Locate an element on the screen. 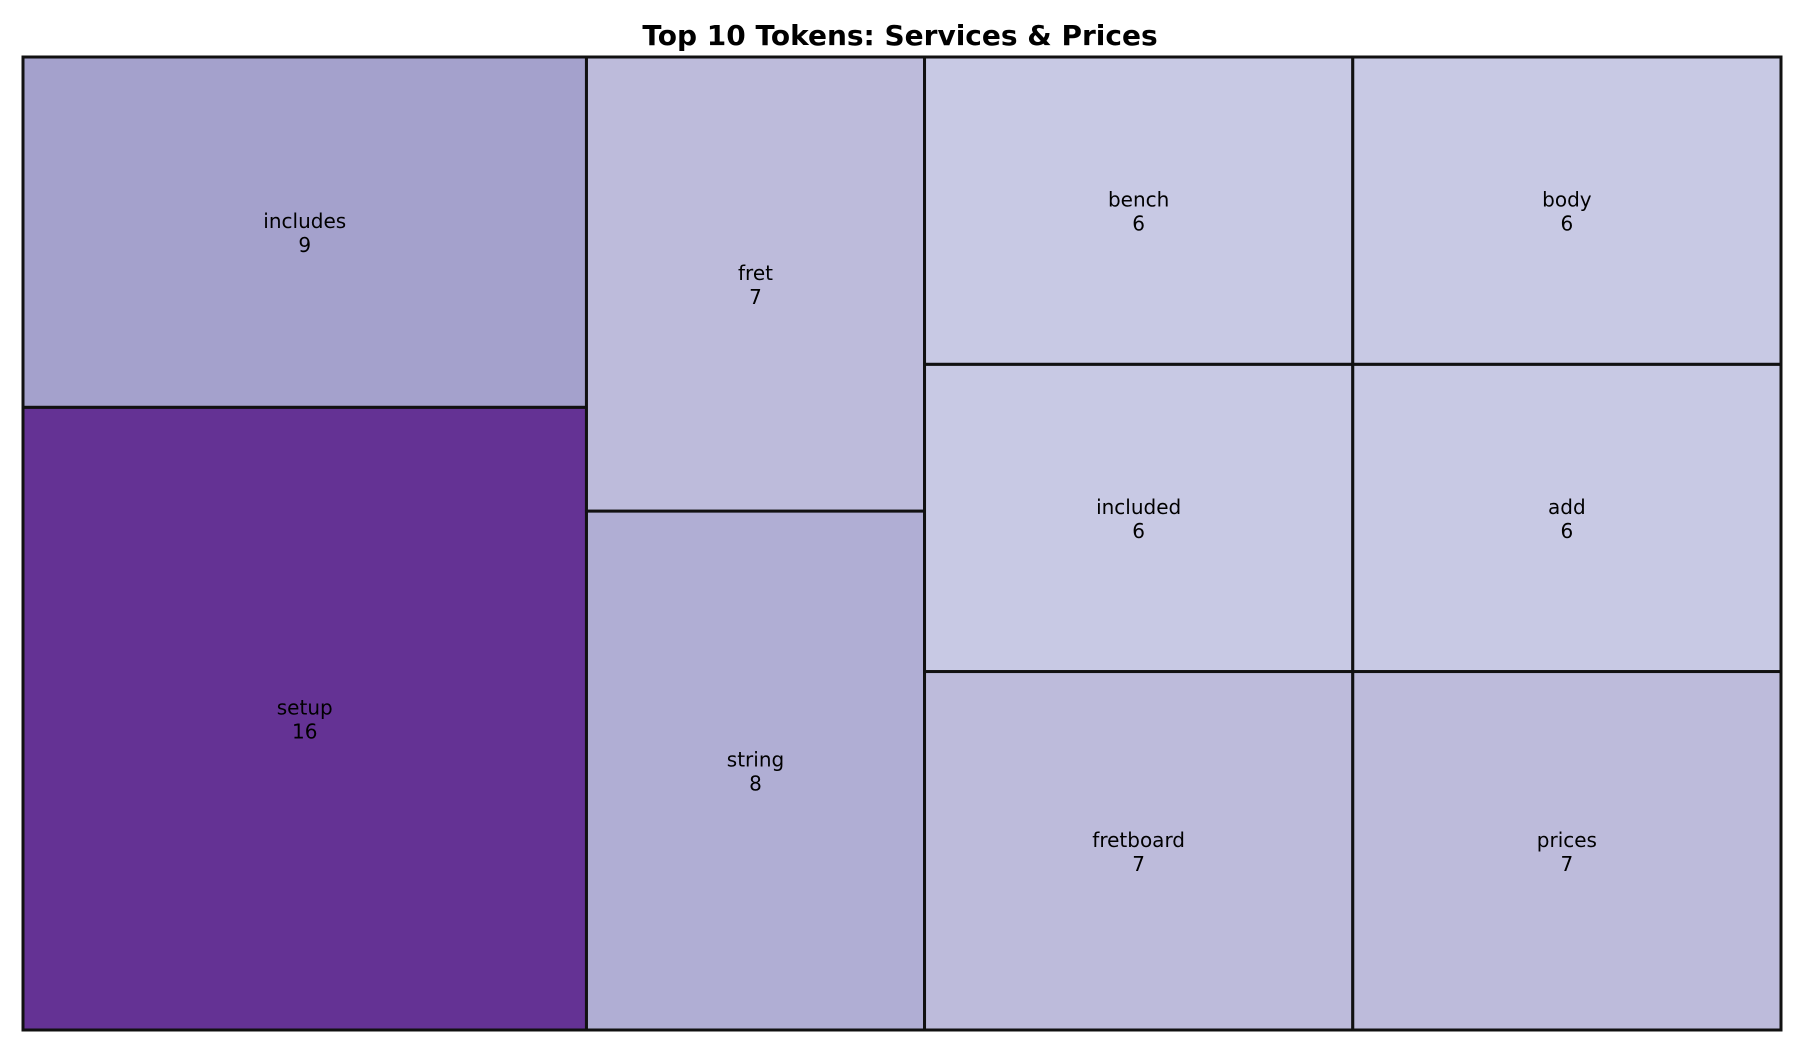  tile-label-prices: prices is located at coordinates (1567, 840).